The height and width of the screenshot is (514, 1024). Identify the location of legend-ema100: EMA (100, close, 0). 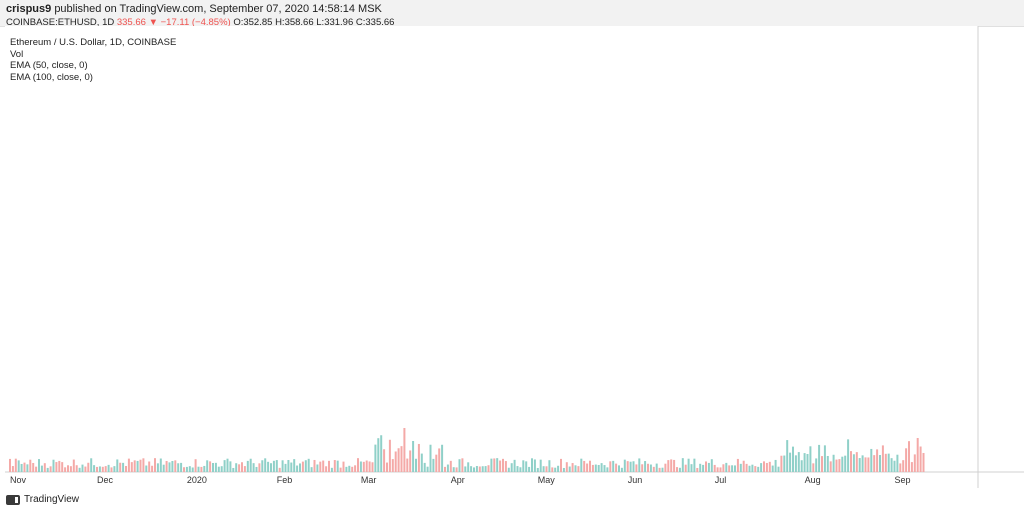
(51, 77).